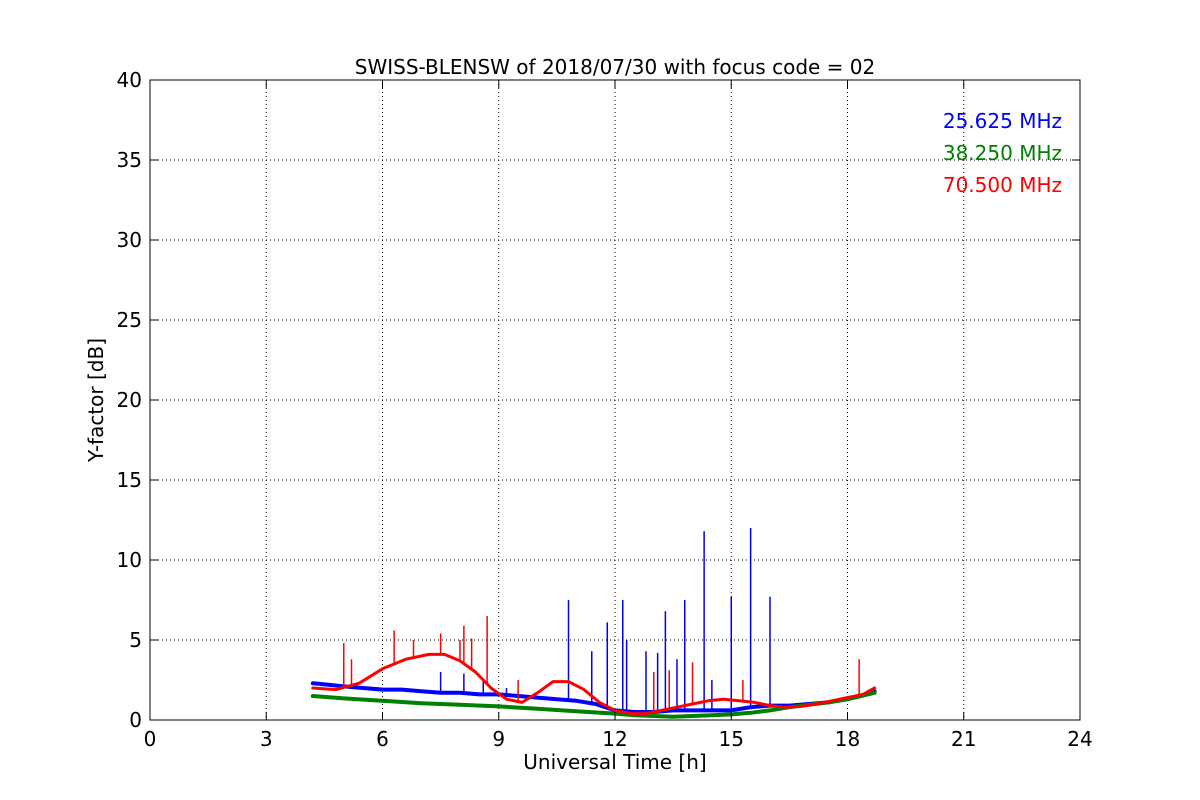  Describe the element at coordinates (731, 739) in the screenshot. I see `x-tick-label: 15` at that location.